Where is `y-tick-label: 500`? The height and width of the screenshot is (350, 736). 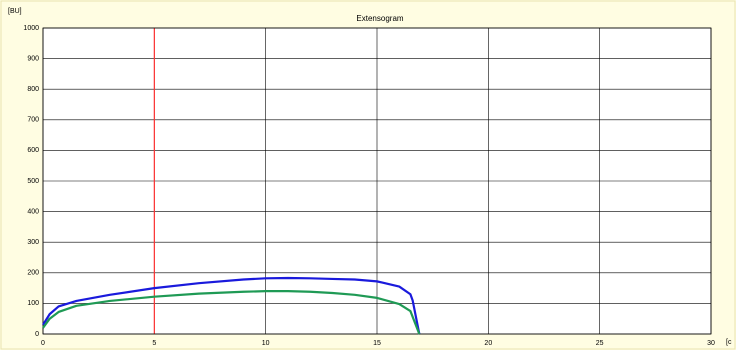 y-tick-label: 500 is located at coordinates (33, 181).